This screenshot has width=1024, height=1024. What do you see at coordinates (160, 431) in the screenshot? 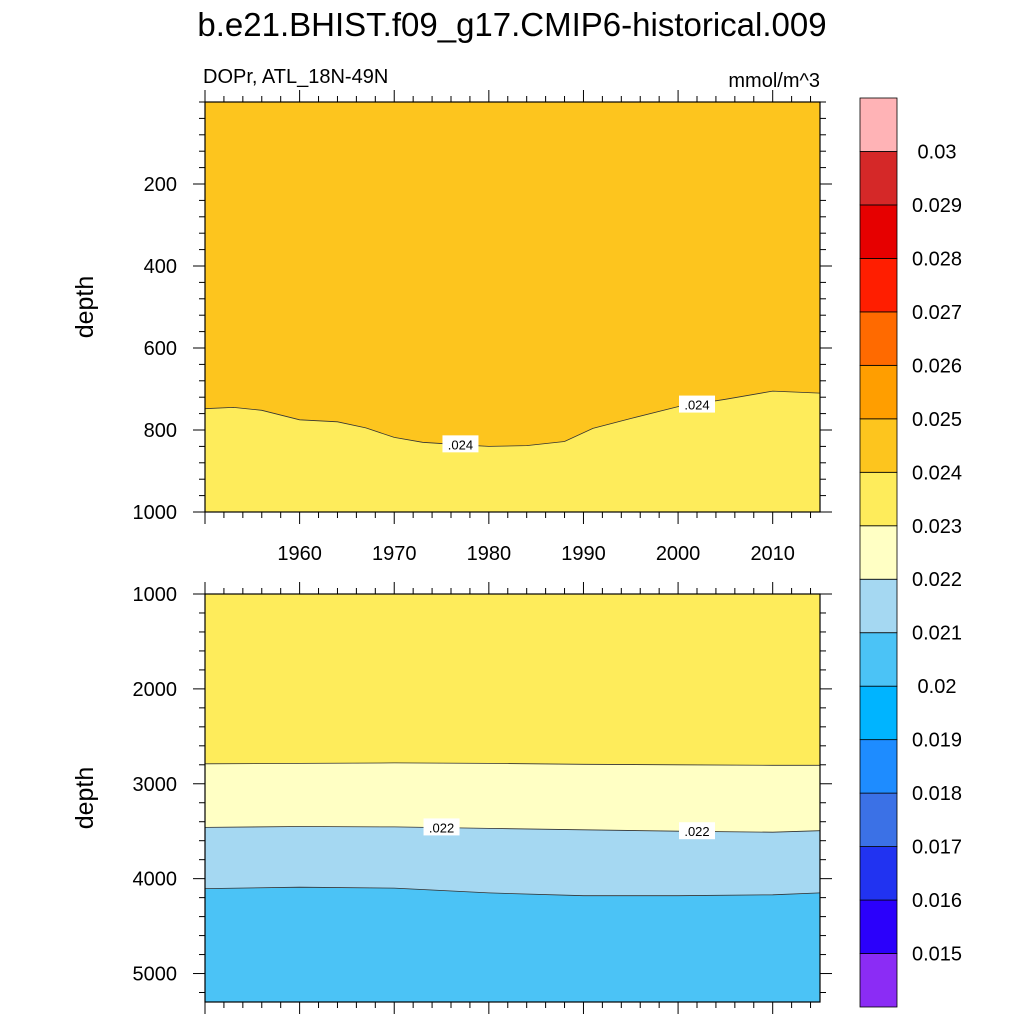
I see `upper-y-tick-label: 800` at bounding box center [160, 431].